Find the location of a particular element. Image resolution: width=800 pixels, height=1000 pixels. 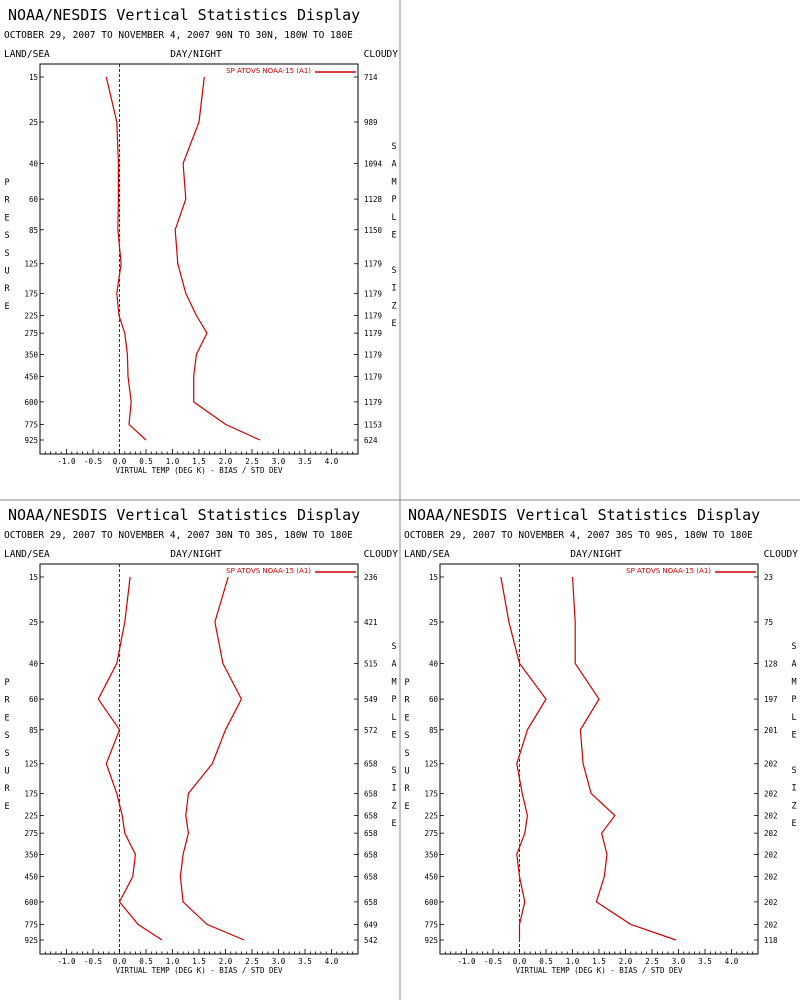

sample-size-label: 23 is located at coordinates (768, 577).